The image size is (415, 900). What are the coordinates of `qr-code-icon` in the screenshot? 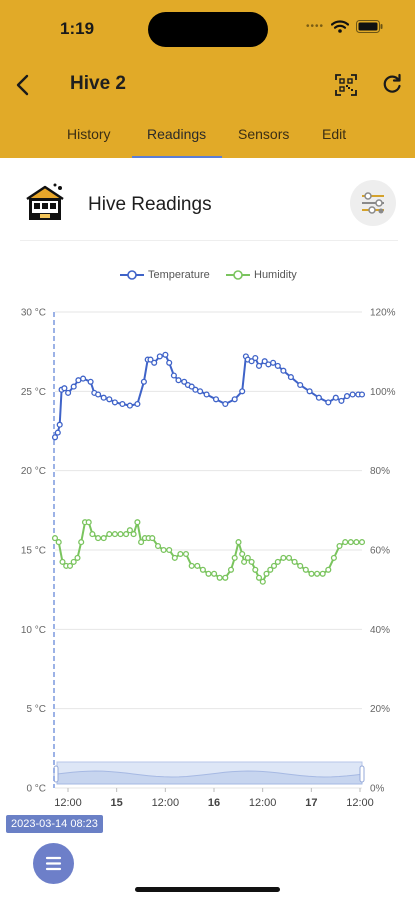 It's located at (346, 85).